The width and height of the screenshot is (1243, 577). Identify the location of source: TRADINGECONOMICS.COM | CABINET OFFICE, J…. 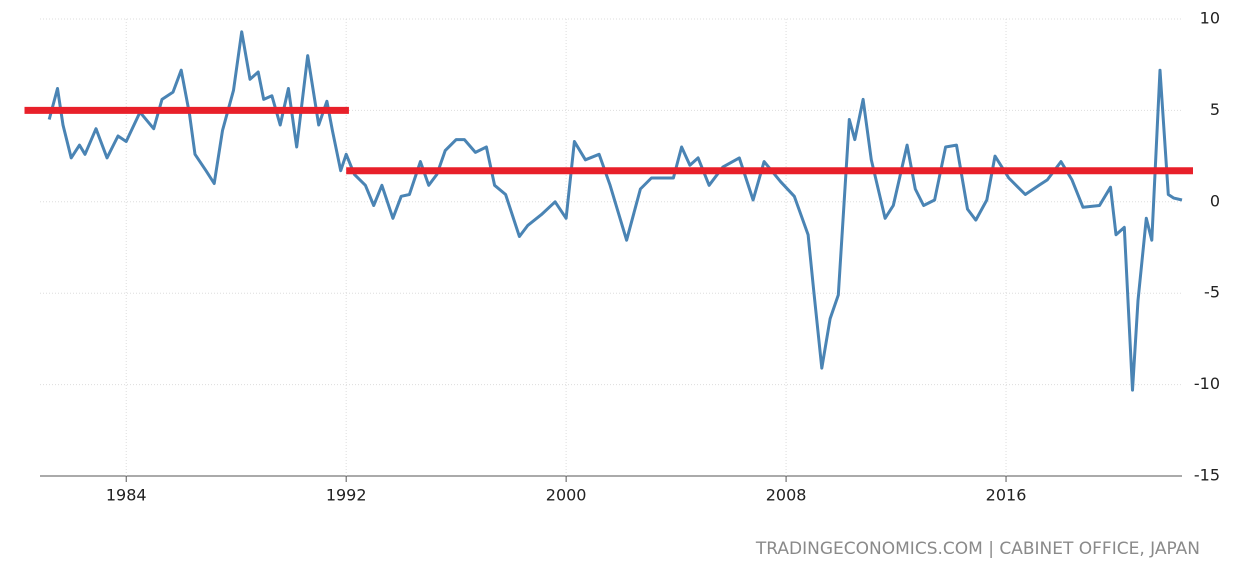
(977, 549).